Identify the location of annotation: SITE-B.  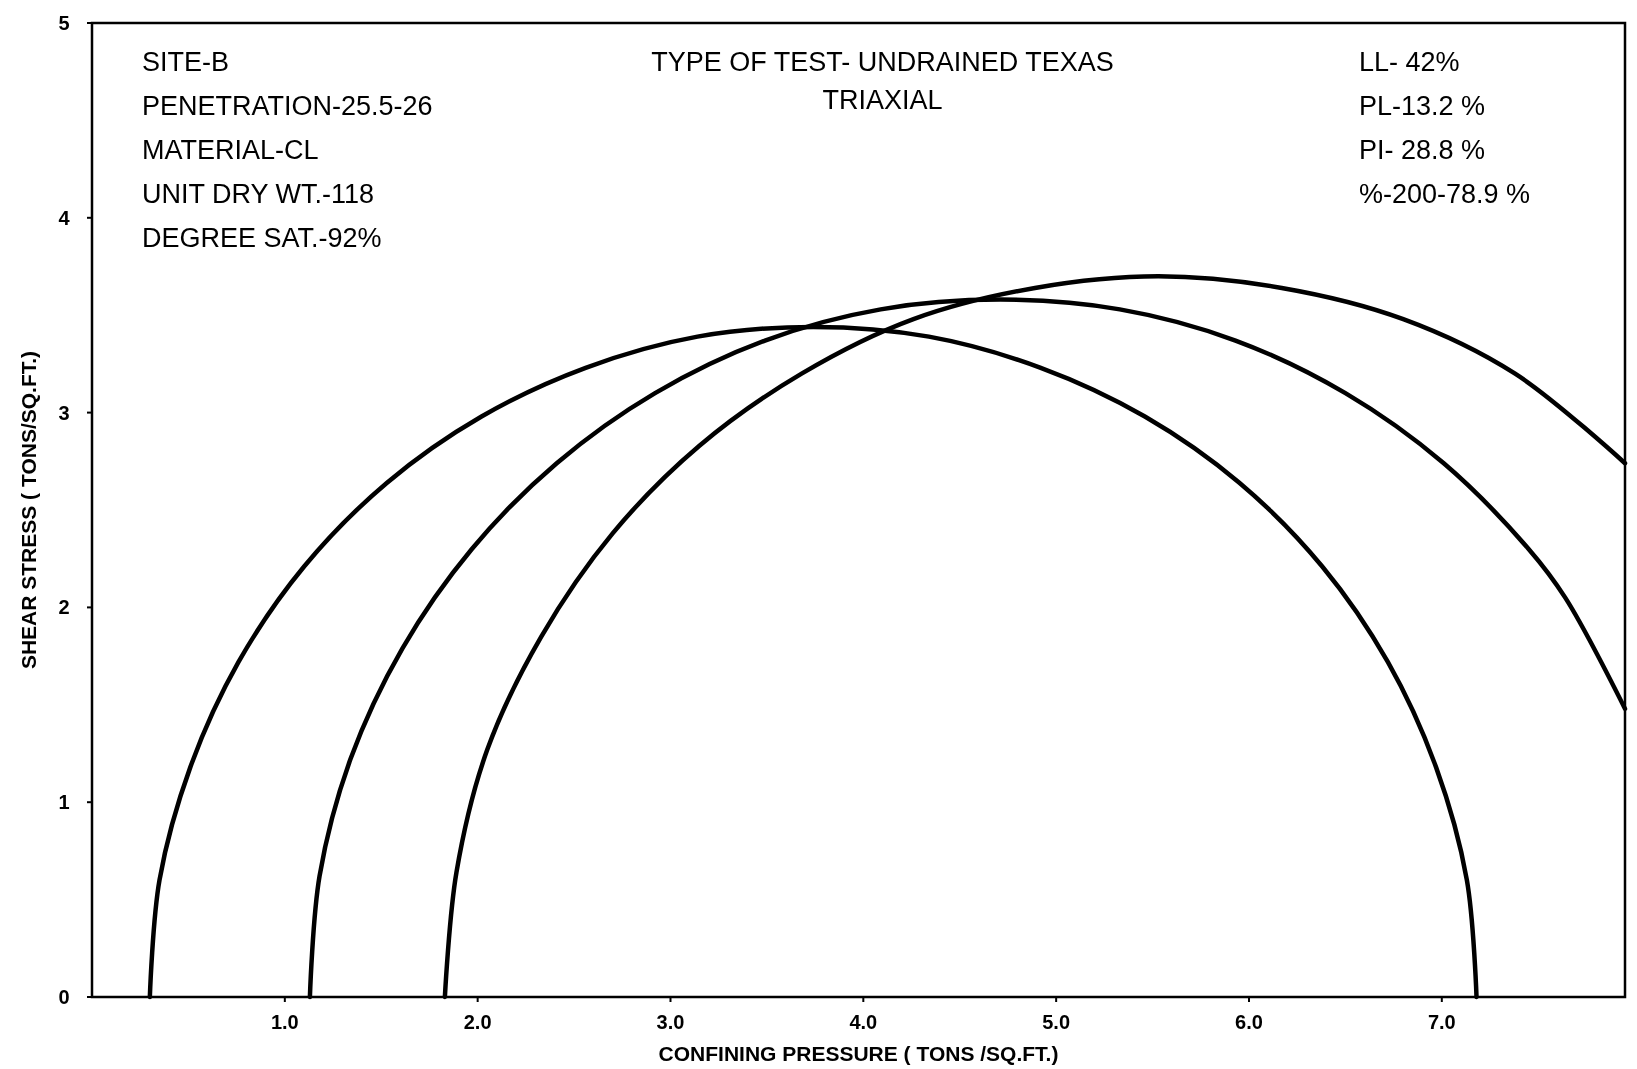
(186, 62).